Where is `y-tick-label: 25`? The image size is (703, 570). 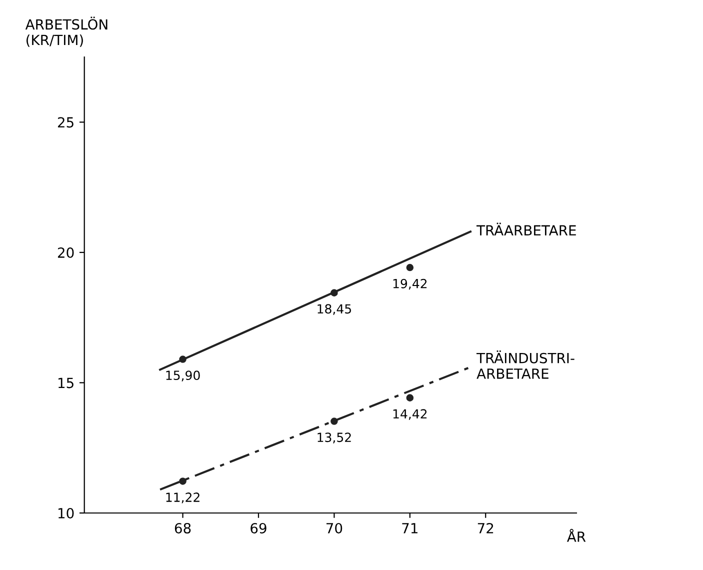 y-tick-label: 25 is located at coordinates (66, 122).